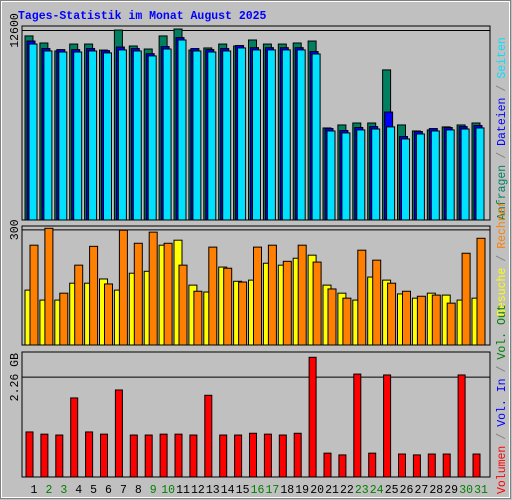 The height and width of the screenshot is (500, 512). I want to click on x-tick-label: 6, so click(108, 490).